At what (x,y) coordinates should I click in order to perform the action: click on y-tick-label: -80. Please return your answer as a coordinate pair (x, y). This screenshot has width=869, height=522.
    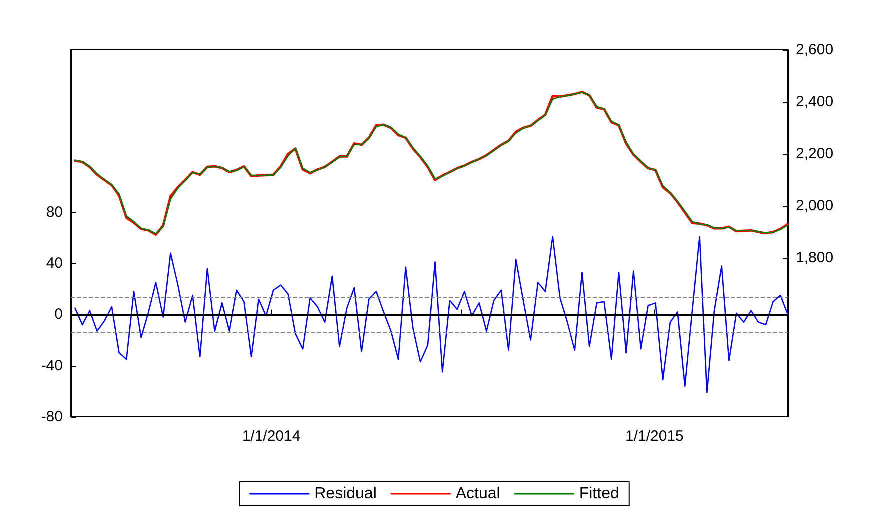
    Looking at the image, I should click on (52, 417).